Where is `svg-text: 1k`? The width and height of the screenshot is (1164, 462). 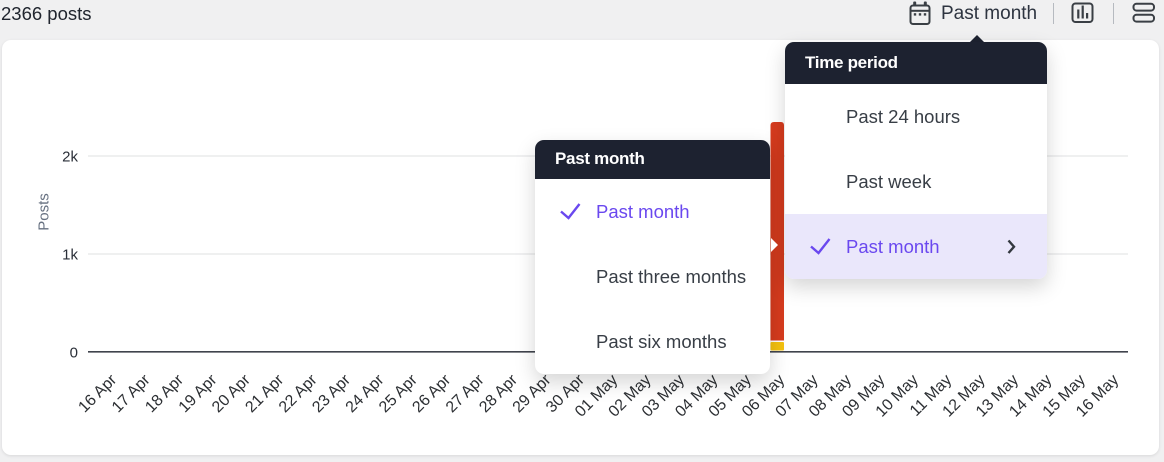 svg-text: 1k is located at coordinates (70, 255).